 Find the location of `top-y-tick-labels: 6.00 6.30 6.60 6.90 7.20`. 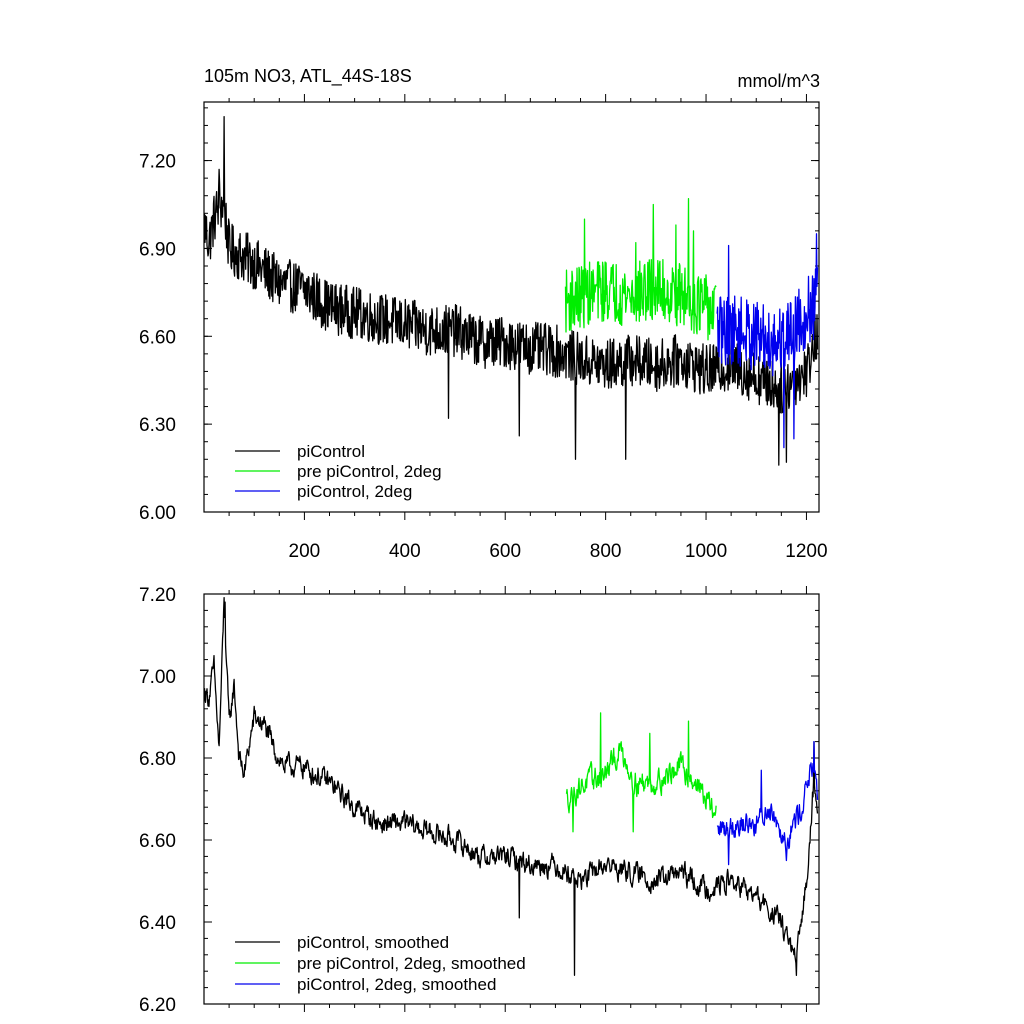

top-y-tick-labels: 6.00 6.30 6.60 6.90 7.20 is located at coordinates (157, 338).